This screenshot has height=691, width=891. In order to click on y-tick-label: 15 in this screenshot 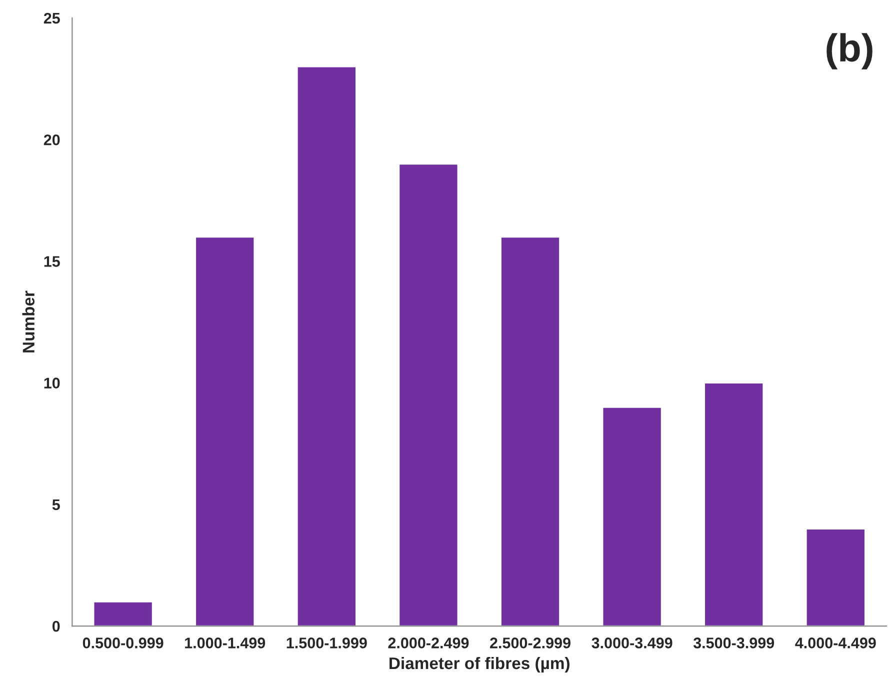, I will do `click(52, 261)`.